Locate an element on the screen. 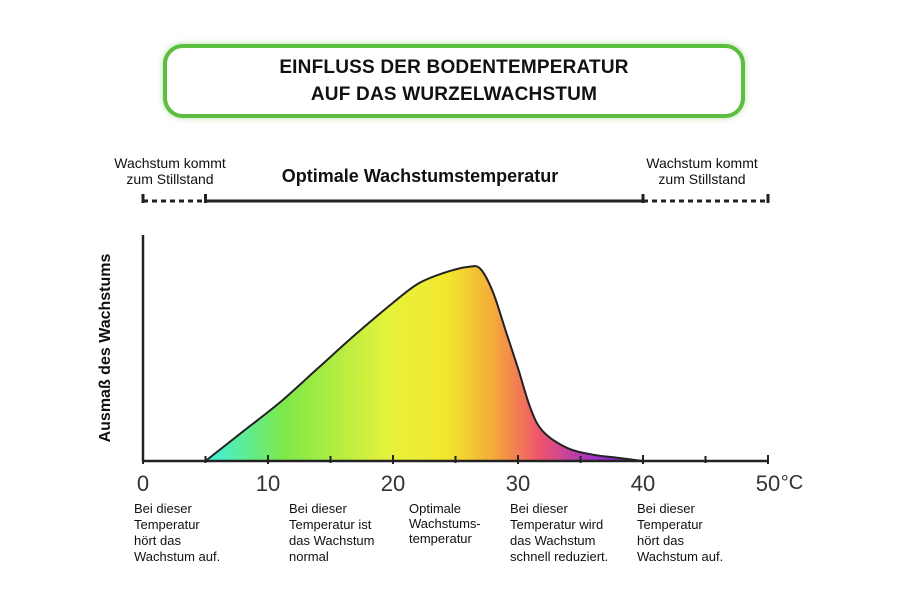 The height and width of the screenshot is (600, 900). stop-label-left-line-1: Wachstum kommt is located at coordinates (170, 163).